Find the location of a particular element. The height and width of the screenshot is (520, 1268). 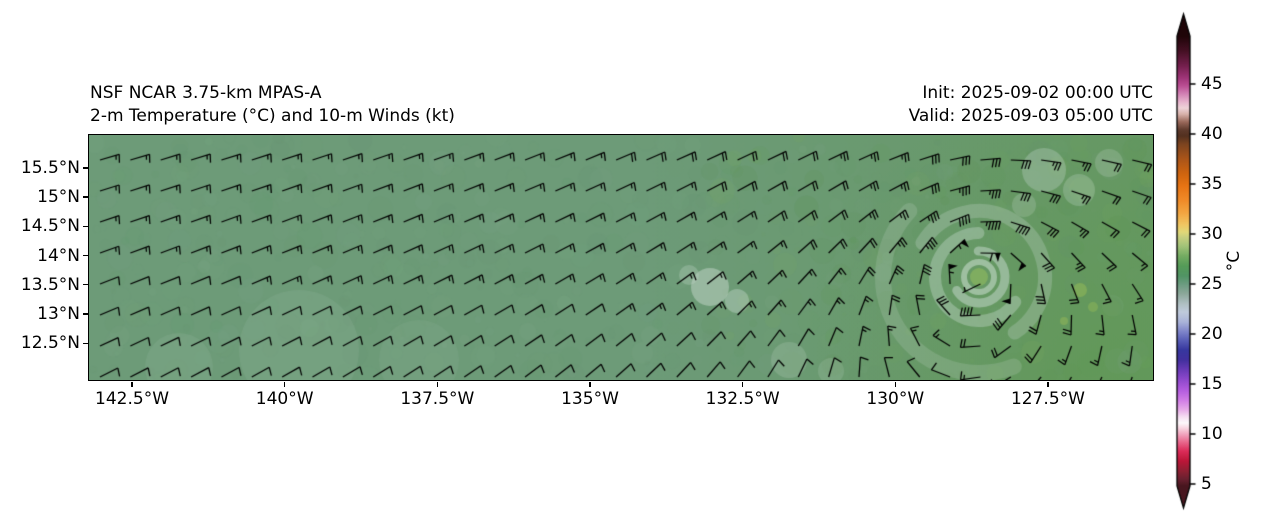

y-tick-label: 13°N is located at coordinates (58, 314).